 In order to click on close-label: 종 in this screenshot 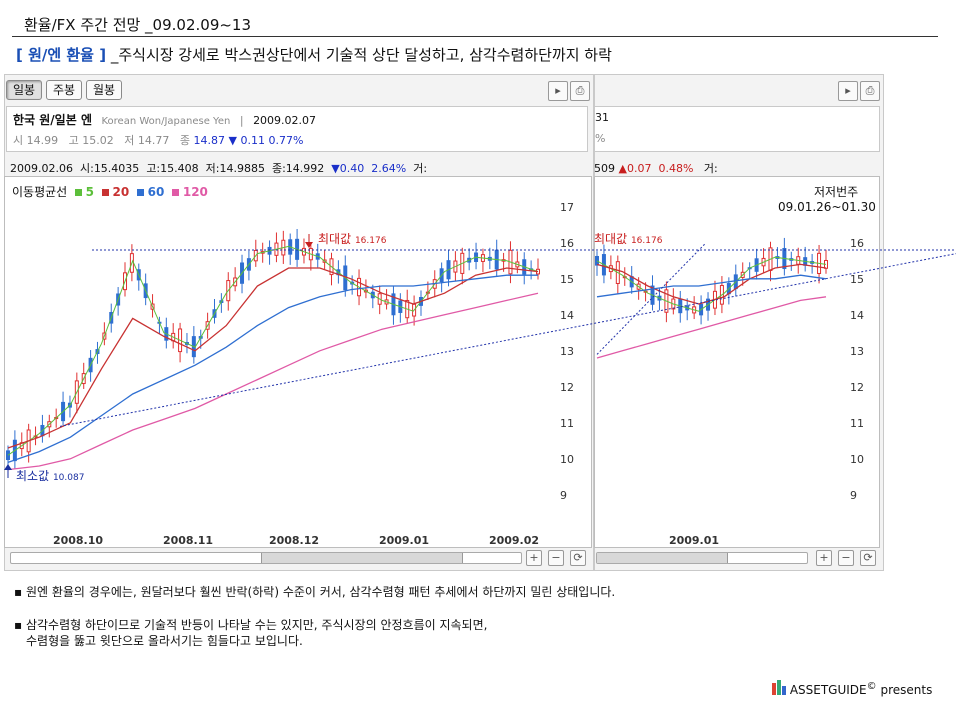, I will do `click(184, 140)`.